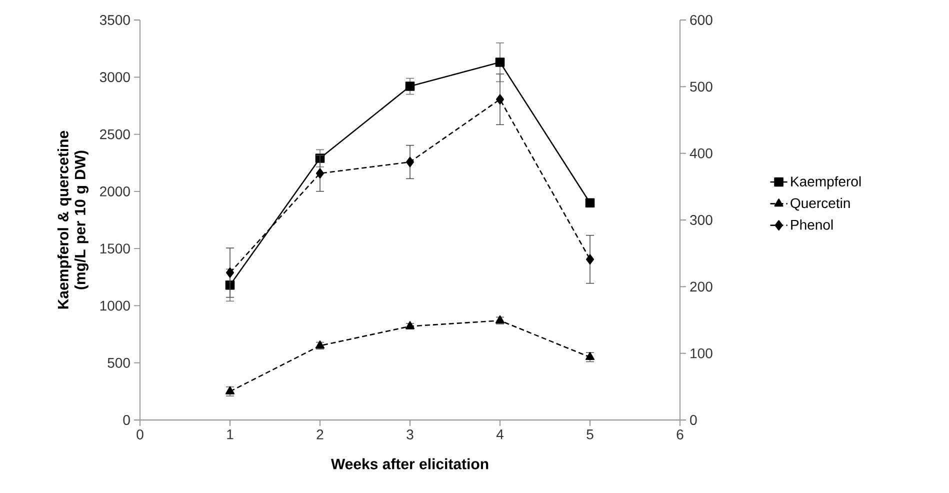 This screenshot has width=949, height=493. I want to click on x-tick-label: 2, so click(320, 435).